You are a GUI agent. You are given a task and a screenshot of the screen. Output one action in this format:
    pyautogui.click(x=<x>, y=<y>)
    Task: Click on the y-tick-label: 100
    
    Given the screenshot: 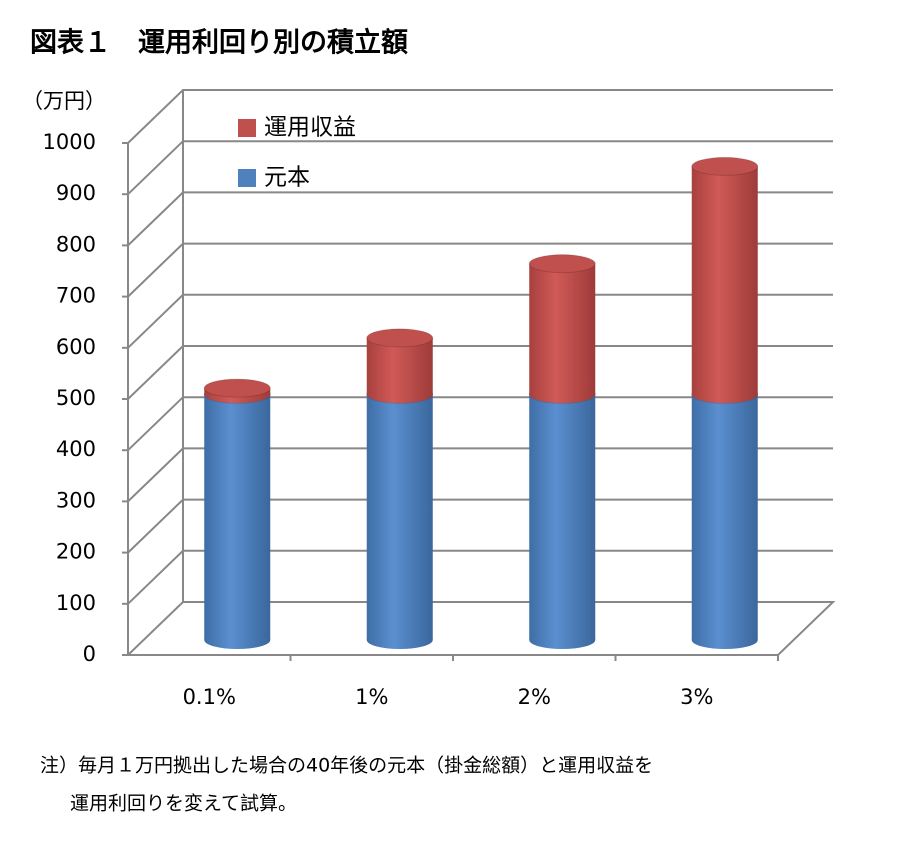 What is the action you would take?
    pyautogui.click(x=76, y=603)
    